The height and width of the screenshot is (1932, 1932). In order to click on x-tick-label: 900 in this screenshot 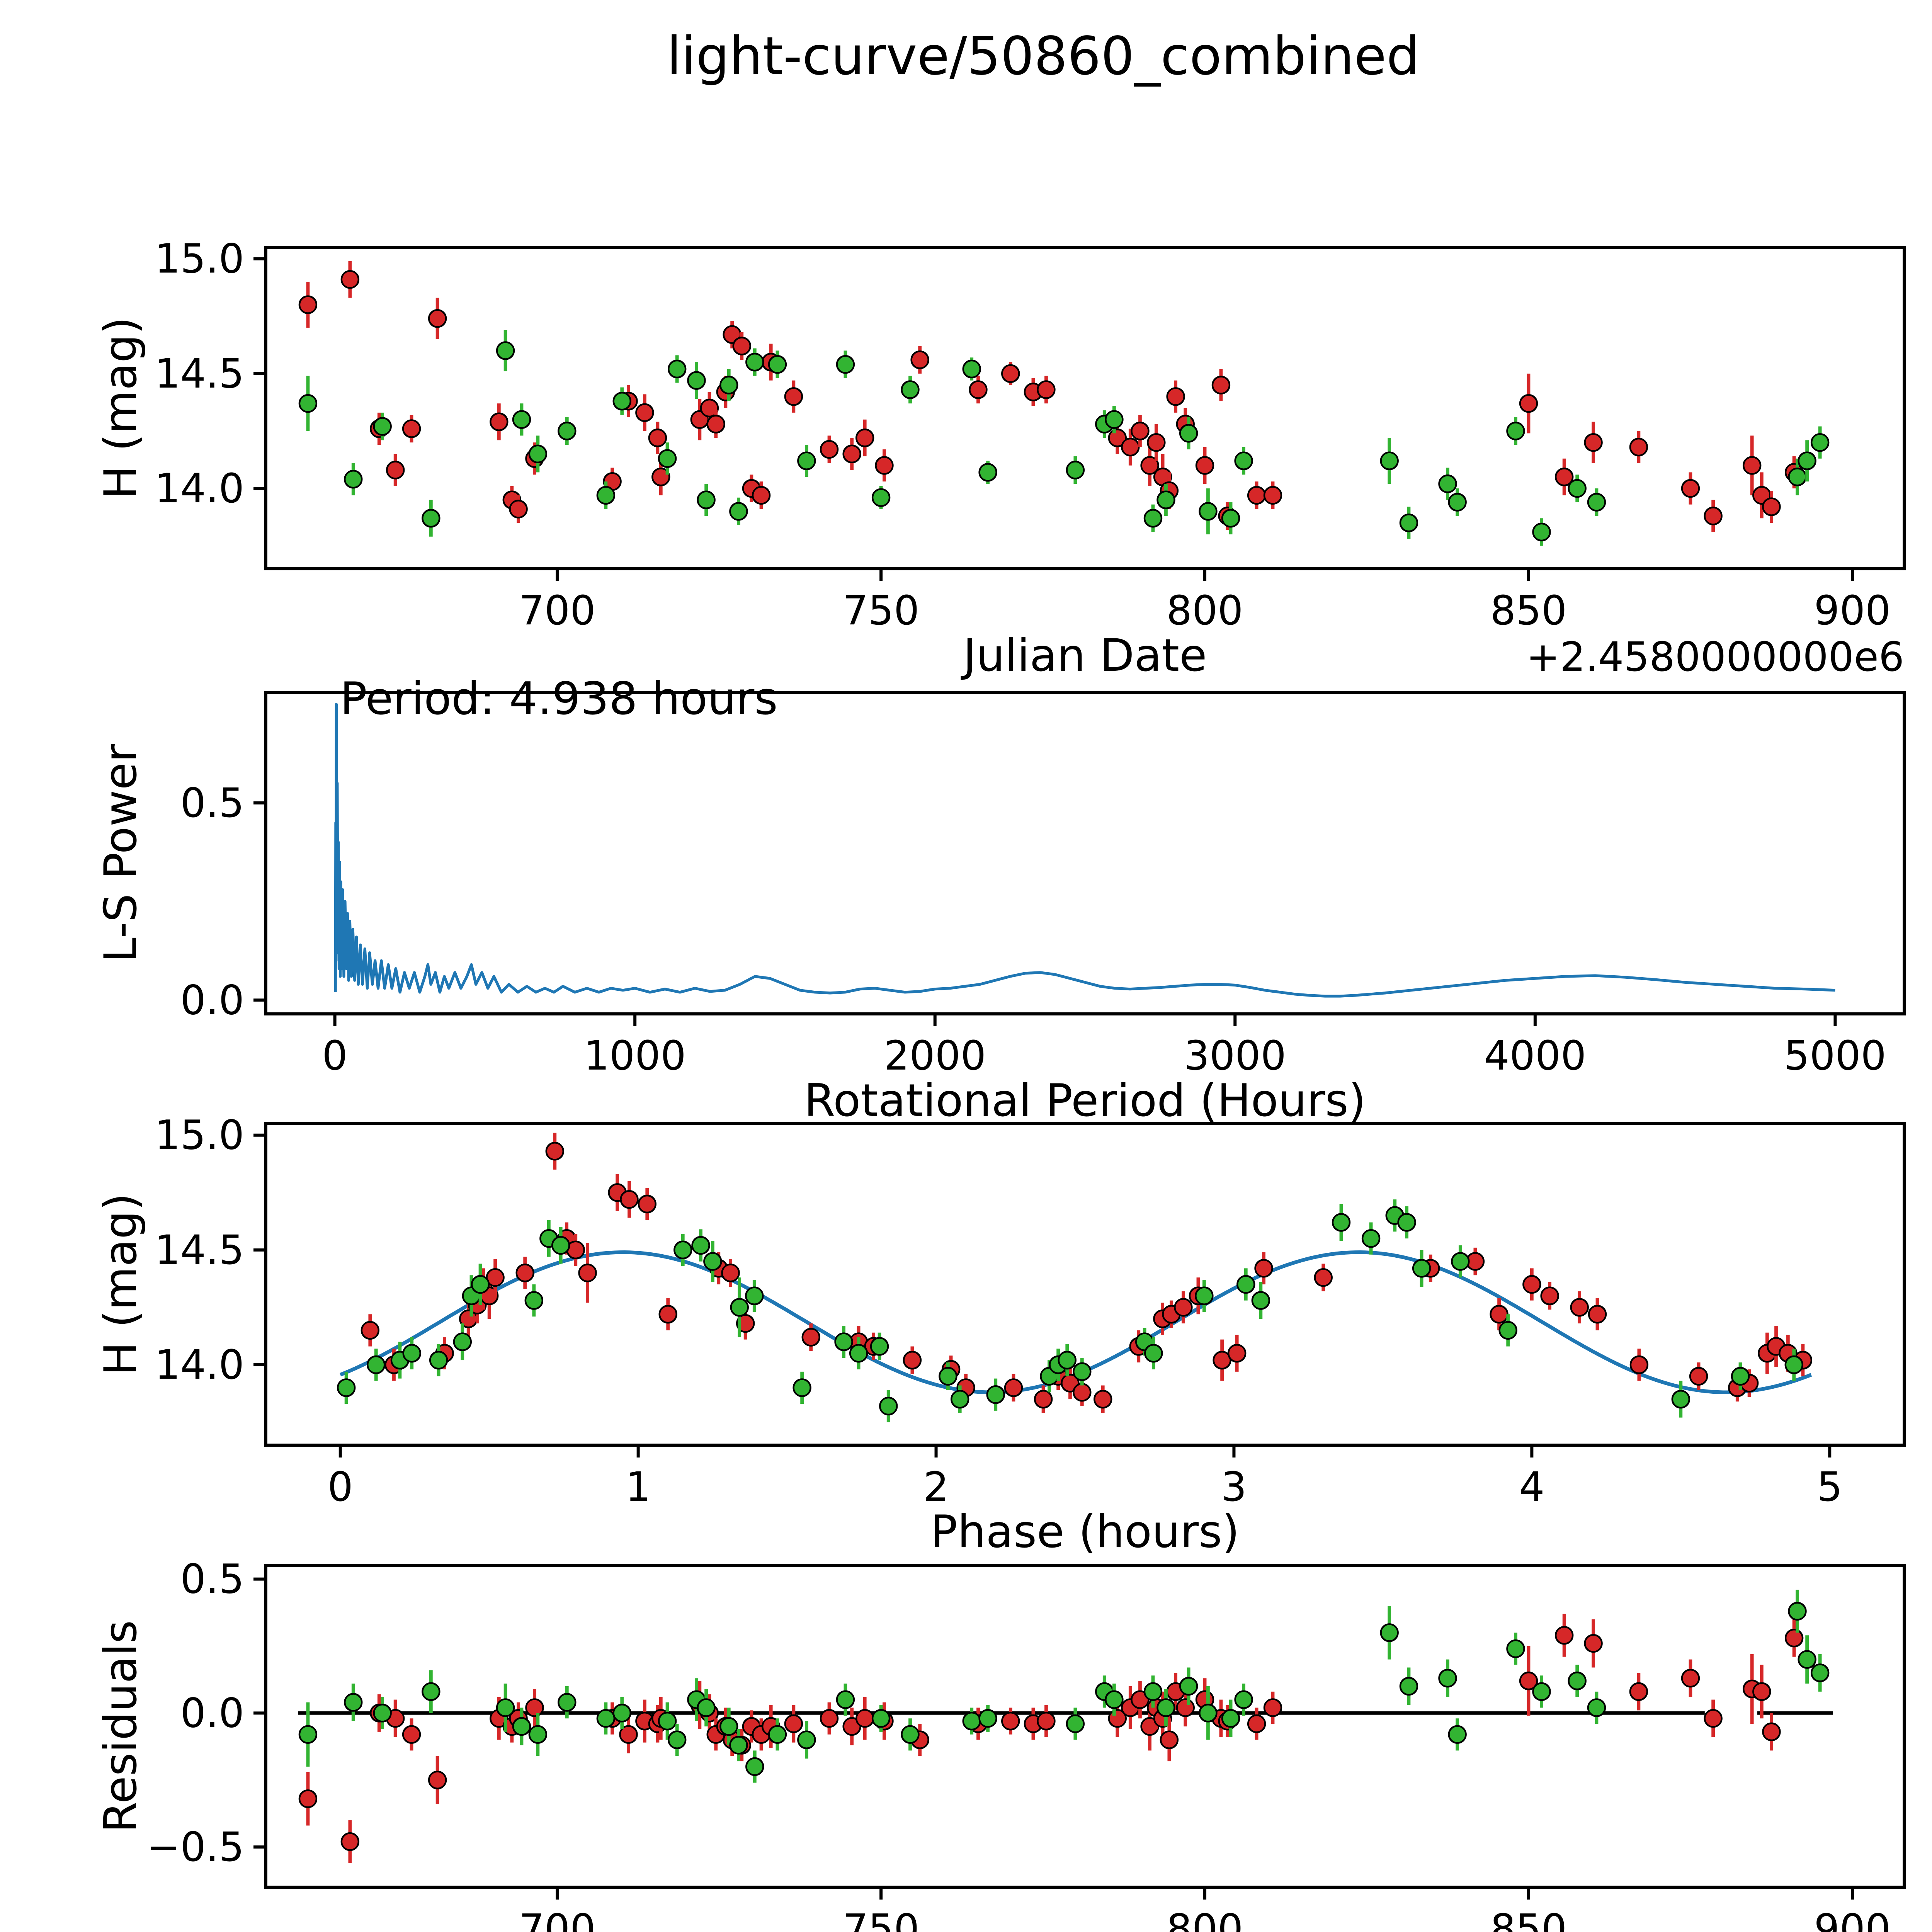, I will do `click(1853, 610)`.